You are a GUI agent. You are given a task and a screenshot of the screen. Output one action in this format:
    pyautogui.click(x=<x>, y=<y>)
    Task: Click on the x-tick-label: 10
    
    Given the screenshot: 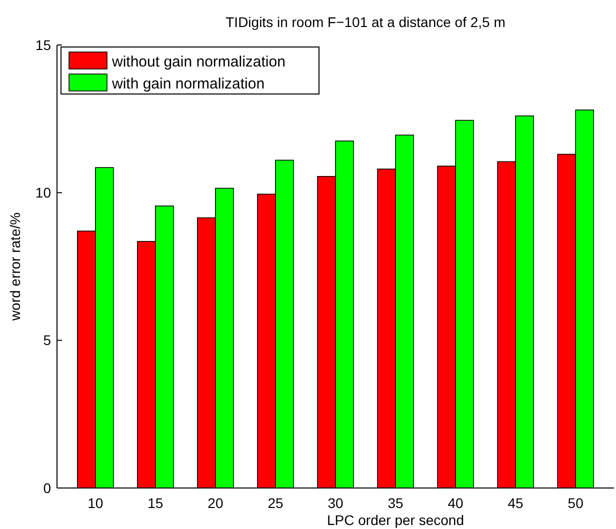 What is the action you would take?
    pyautogui.click(x=96, y=503)
    